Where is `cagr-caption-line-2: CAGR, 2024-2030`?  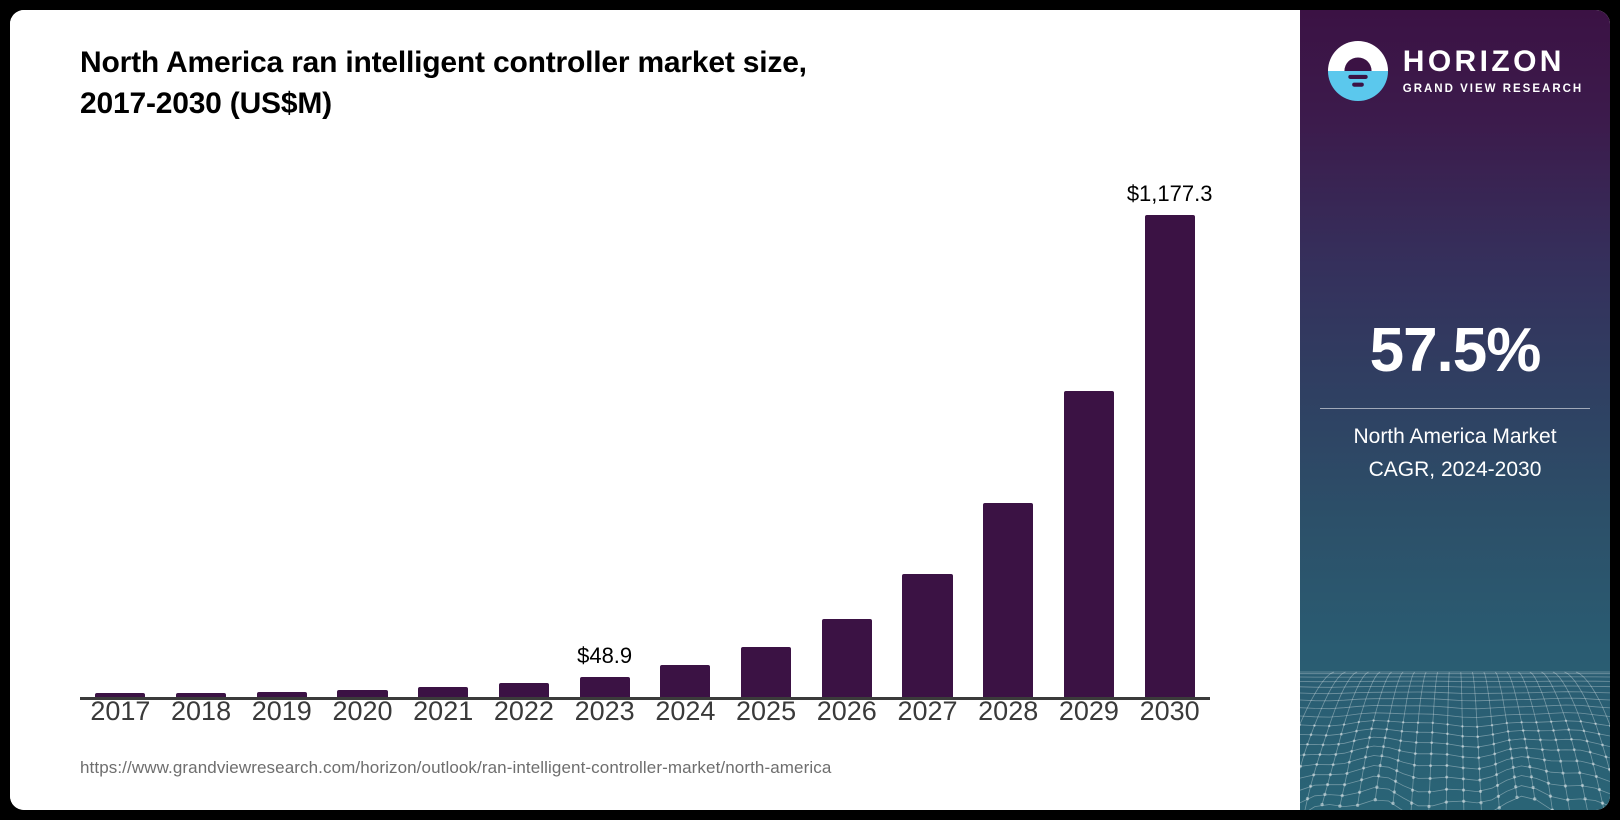
cagr-caption-line-2: CAGR, 2024-2030 is located at coordinates (1455, 470).